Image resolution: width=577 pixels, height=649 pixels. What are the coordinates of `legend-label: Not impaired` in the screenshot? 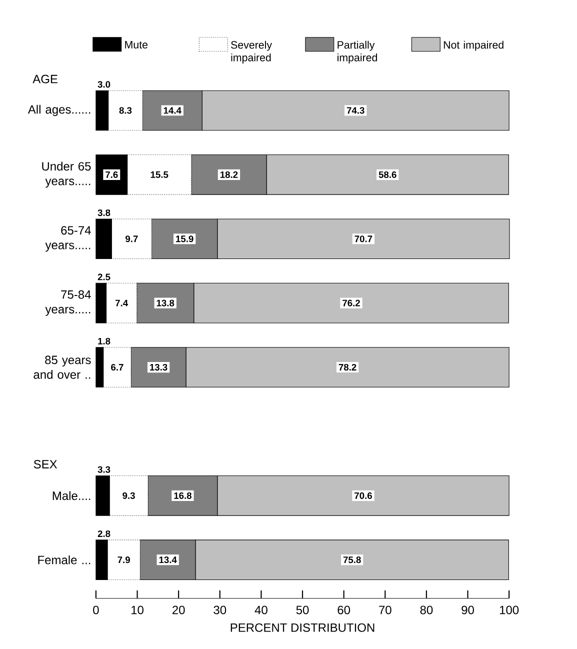 It's located at (474, 45).